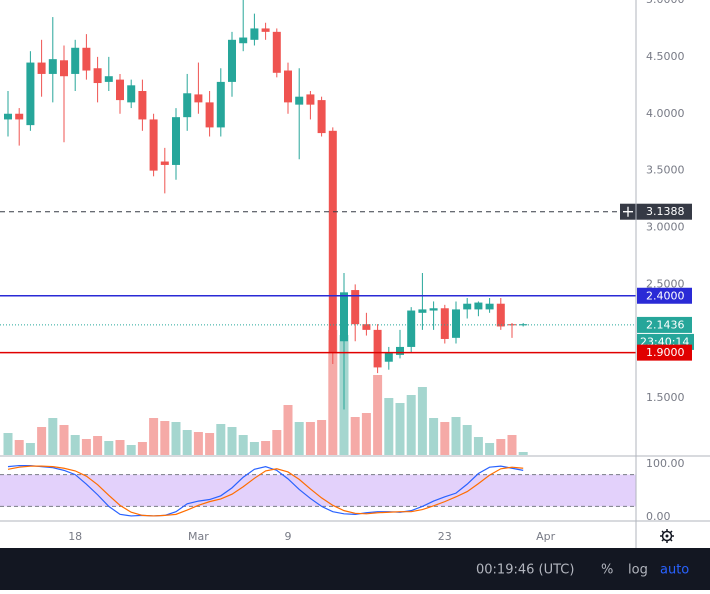  I want to click on y-tick-label: 1.5000, so click(665, 397).